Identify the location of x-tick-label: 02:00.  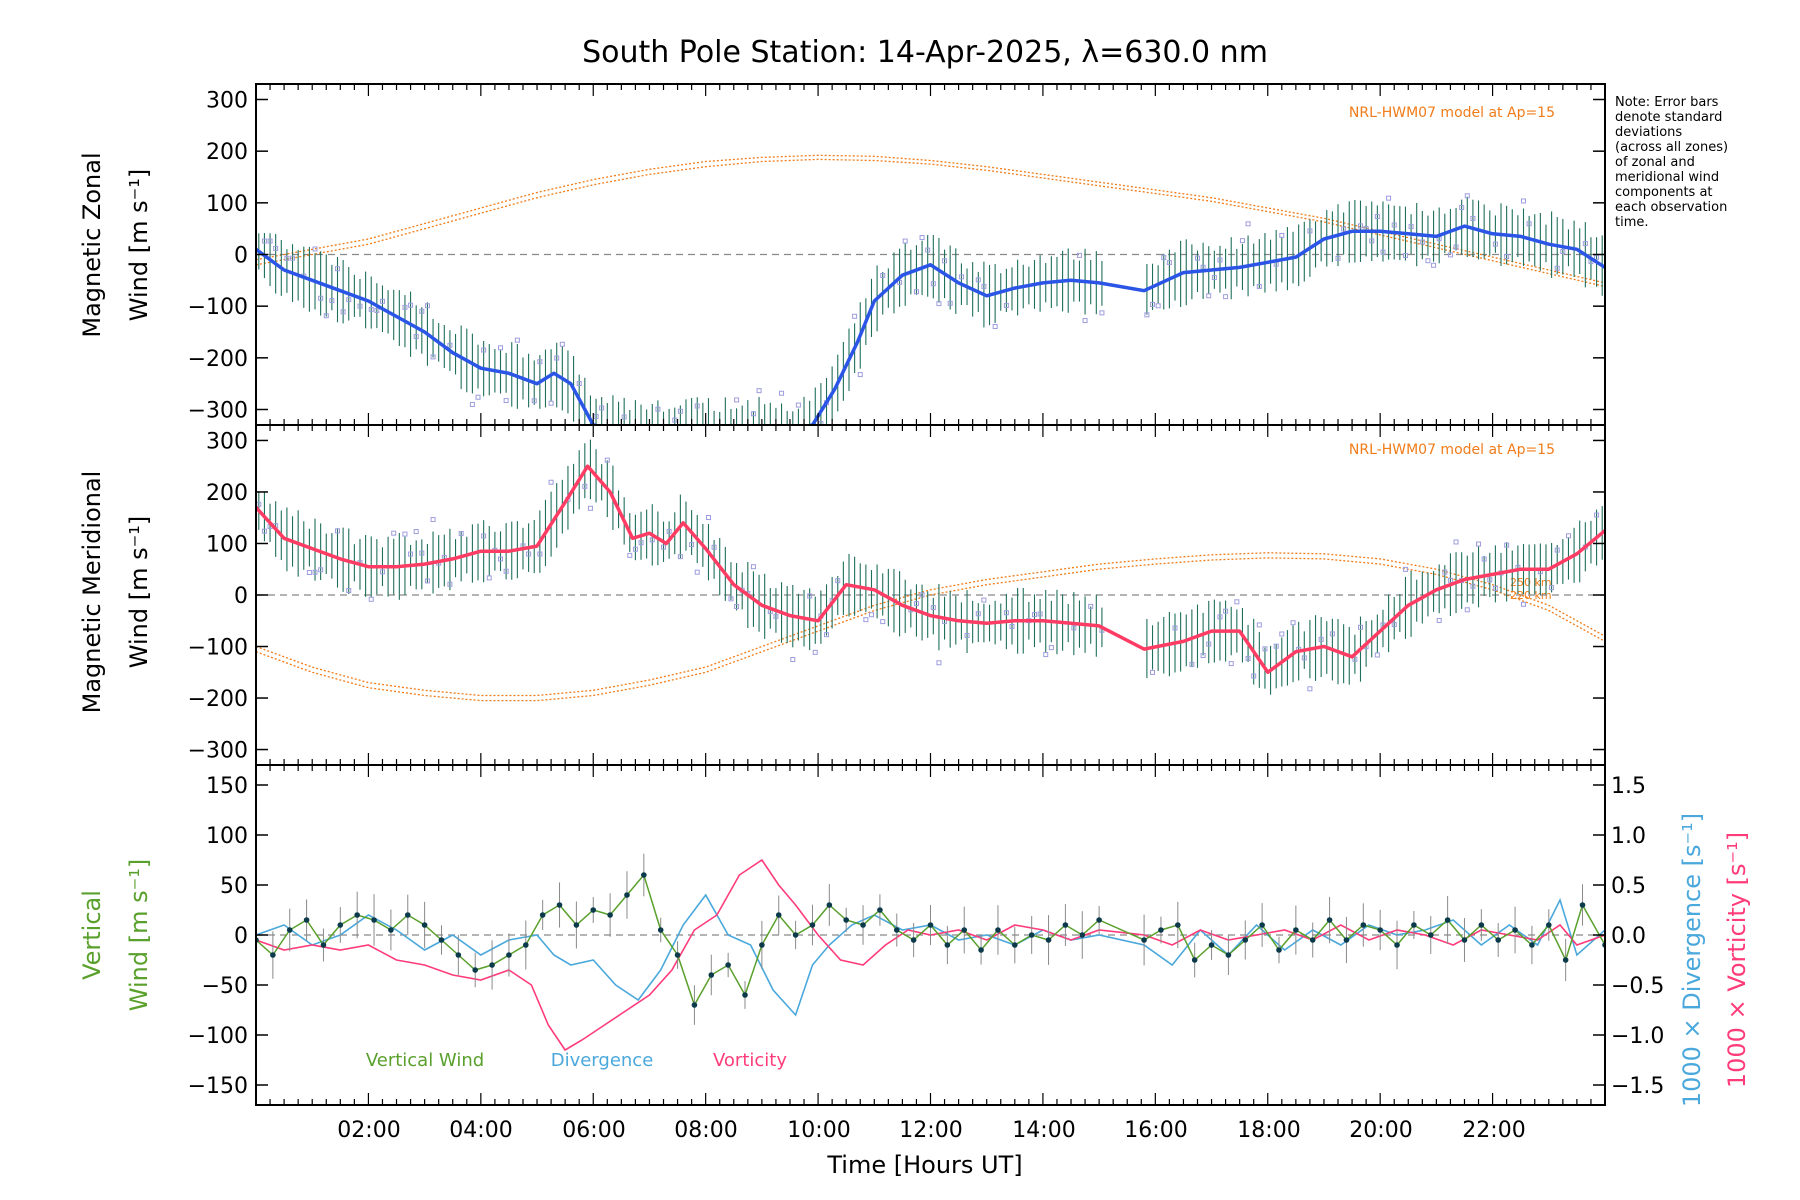
(368, 1130).